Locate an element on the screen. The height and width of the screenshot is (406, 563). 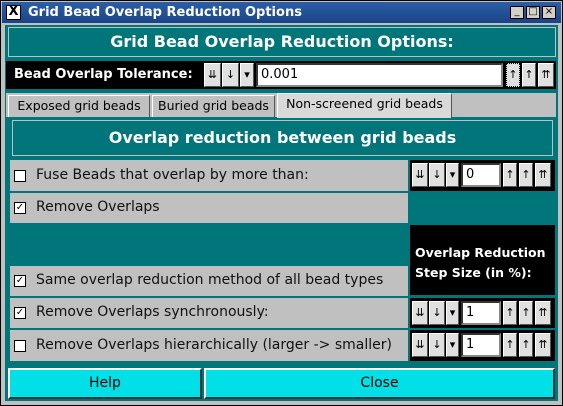
fuse-increase-more-button: ↑ is located at coordinates (526, 175).